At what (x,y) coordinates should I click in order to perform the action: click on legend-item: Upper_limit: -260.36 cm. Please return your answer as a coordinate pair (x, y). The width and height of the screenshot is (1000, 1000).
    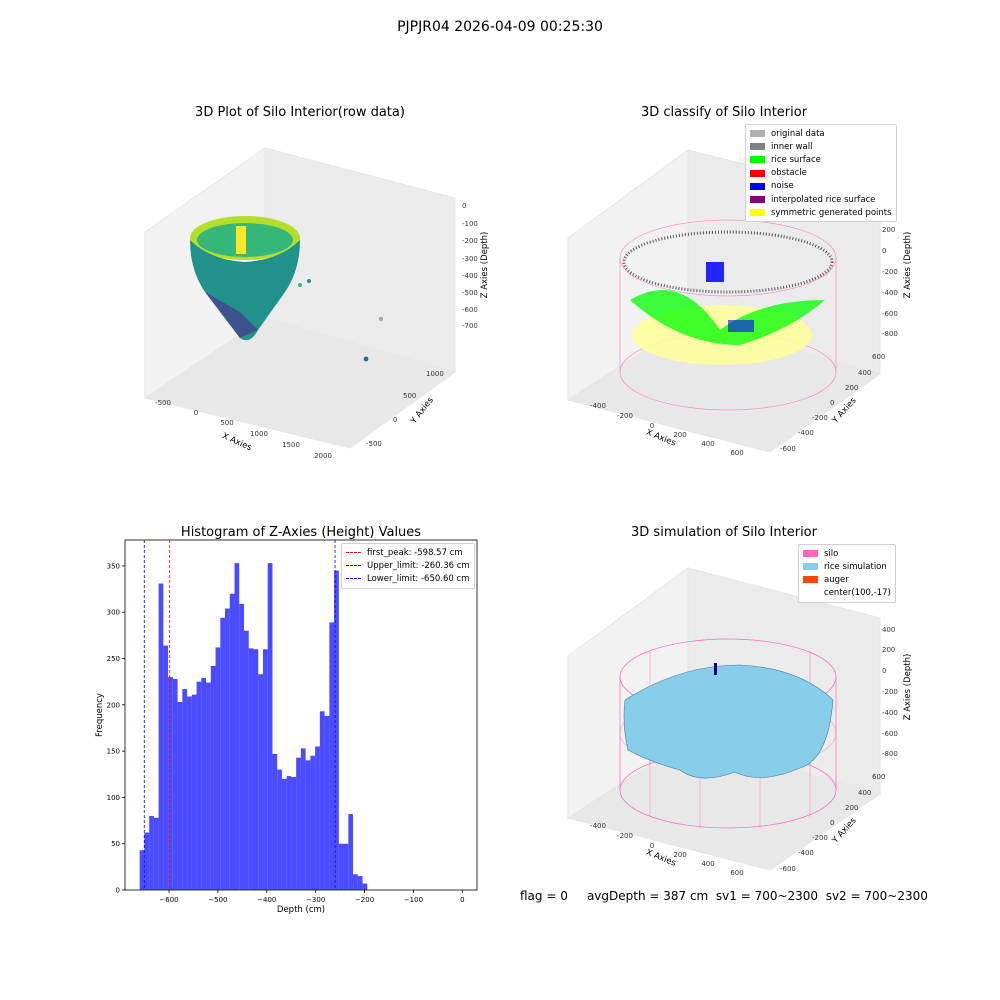
    Looking at the image, I should click on (408, 565).